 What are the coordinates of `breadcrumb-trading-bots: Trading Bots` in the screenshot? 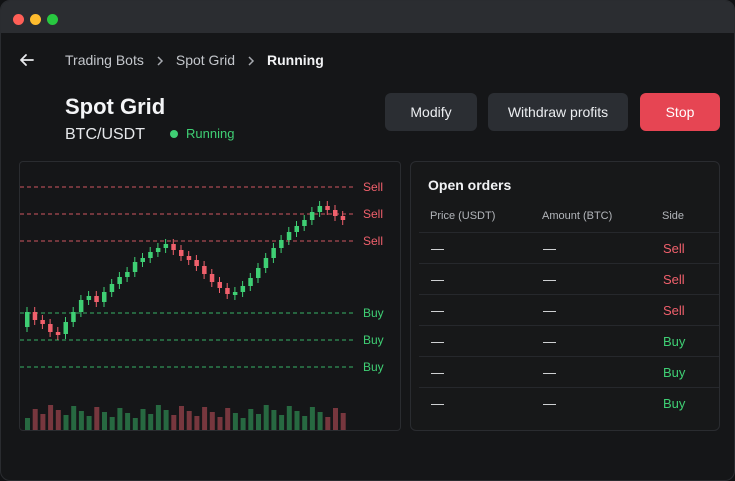 It's located at (104, 60).